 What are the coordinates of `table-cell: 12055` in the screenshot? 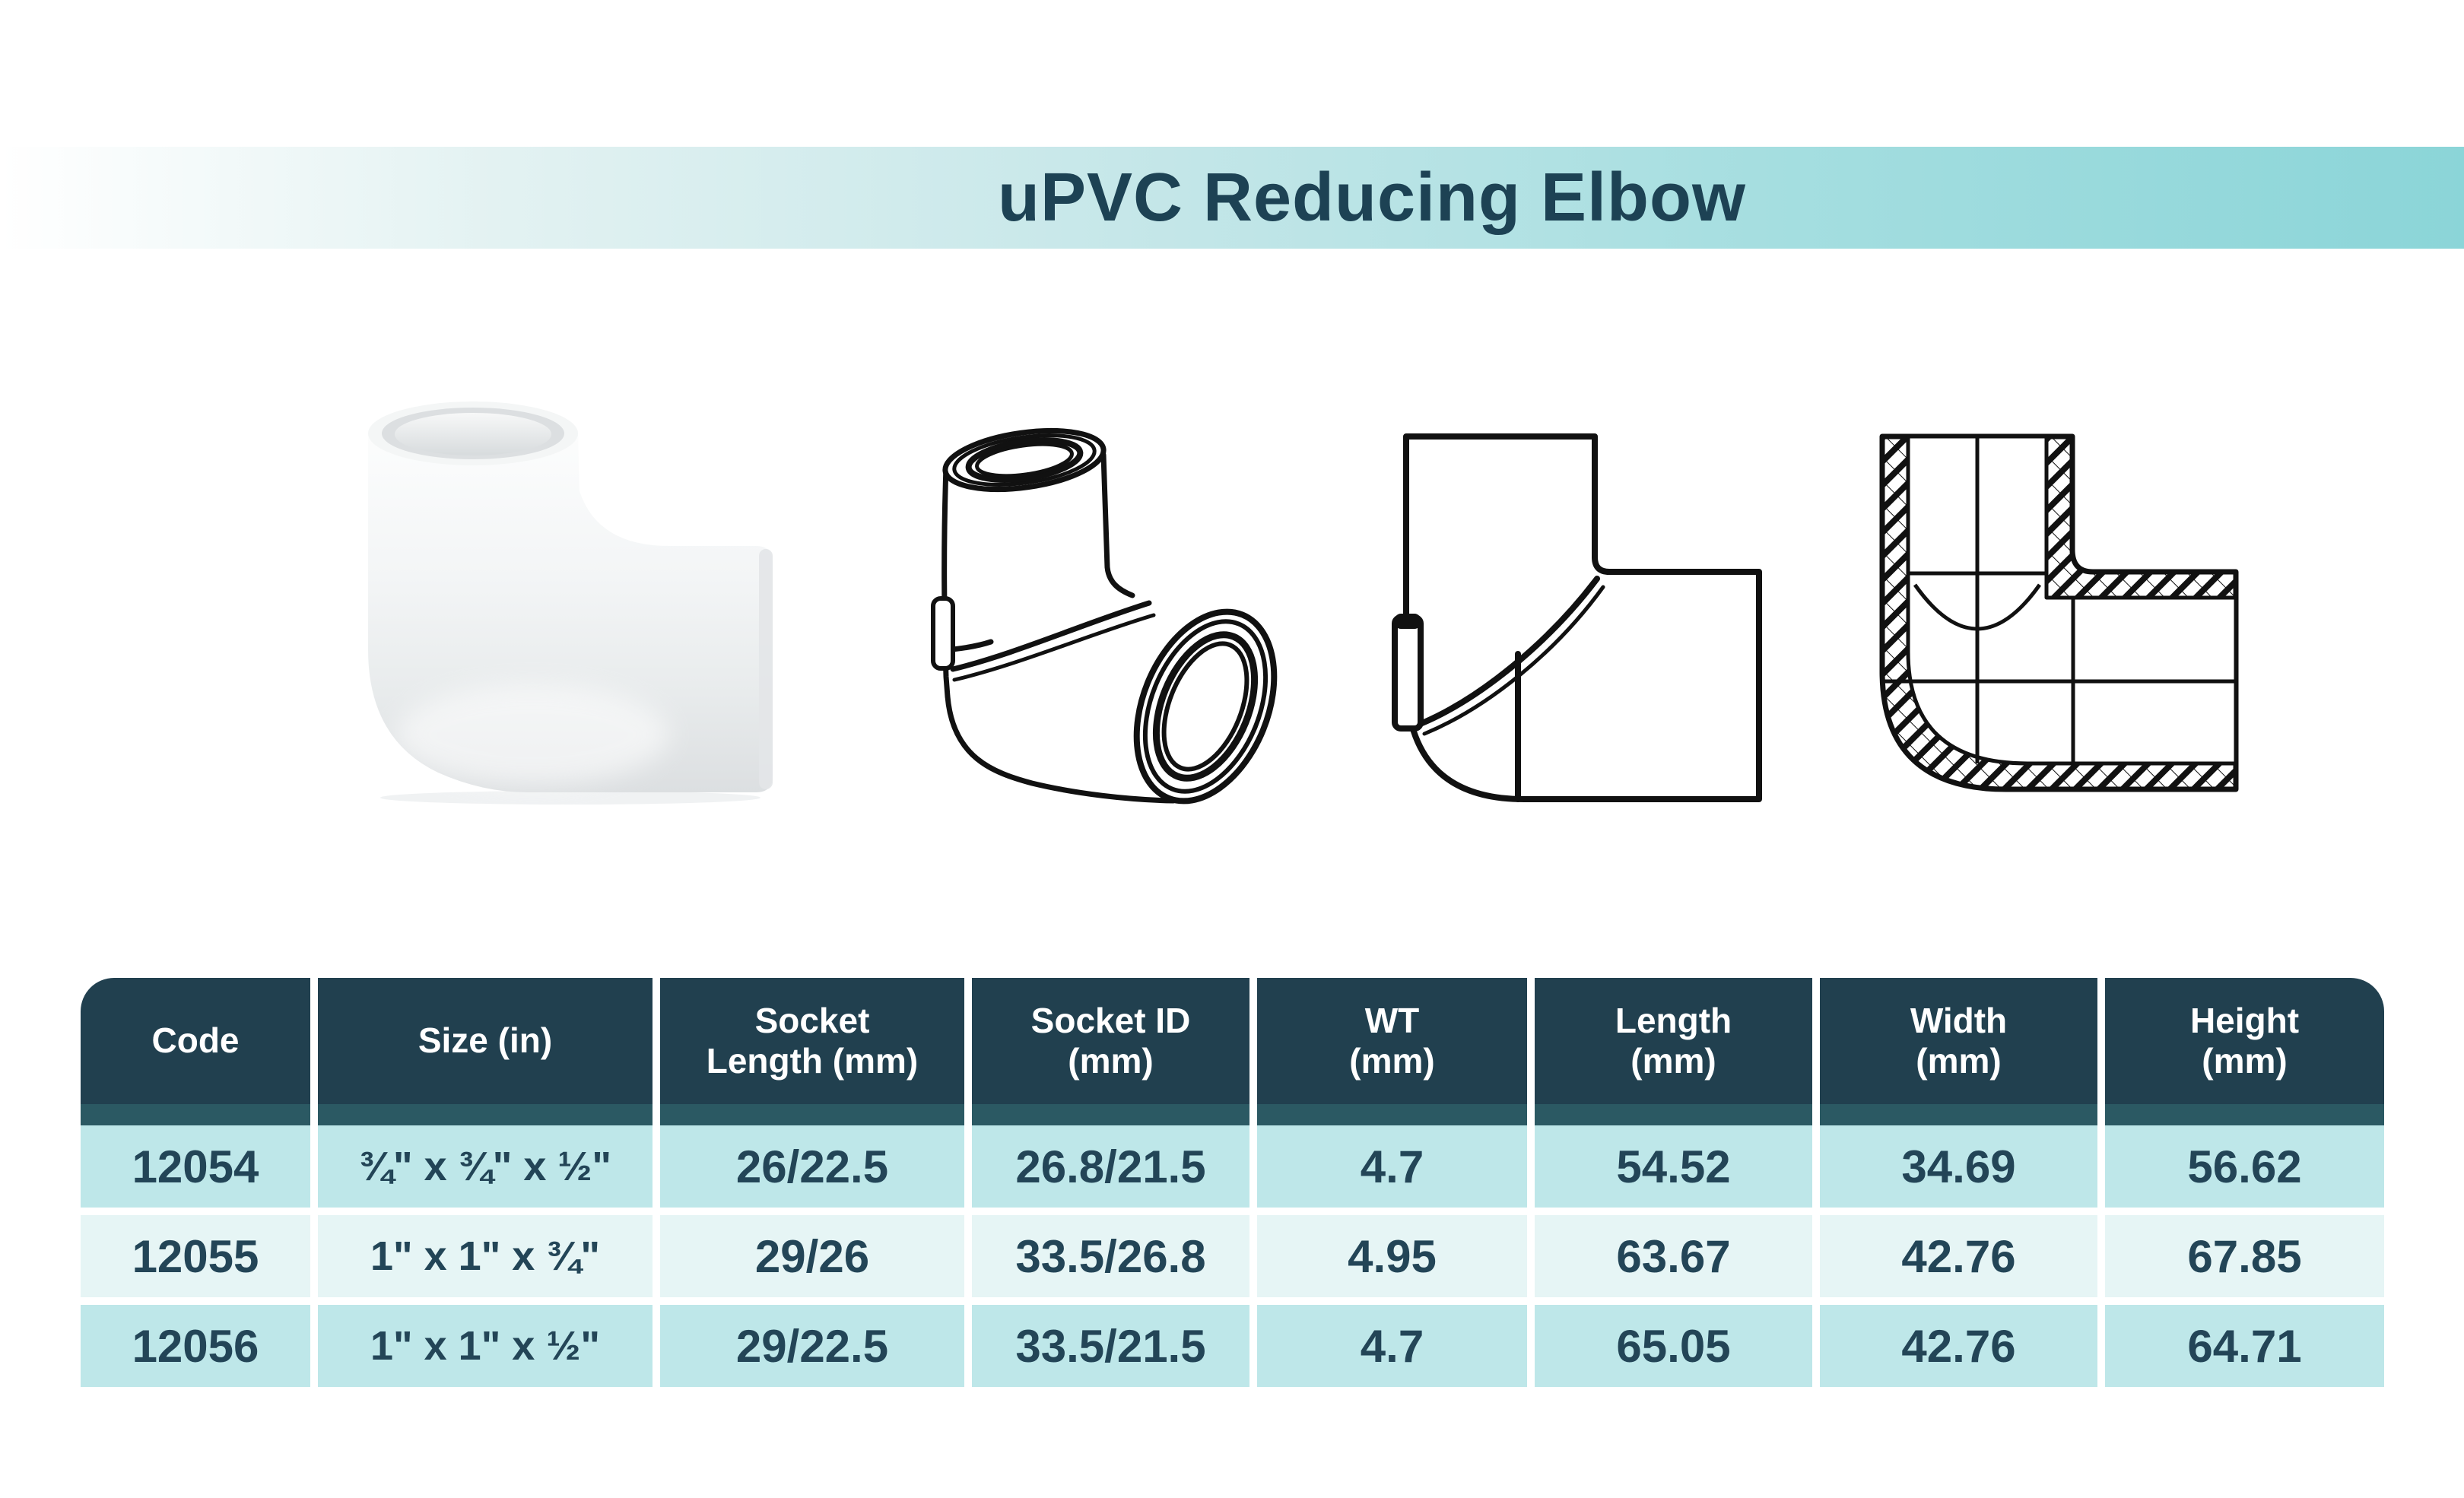 It's located at (195, 1256).